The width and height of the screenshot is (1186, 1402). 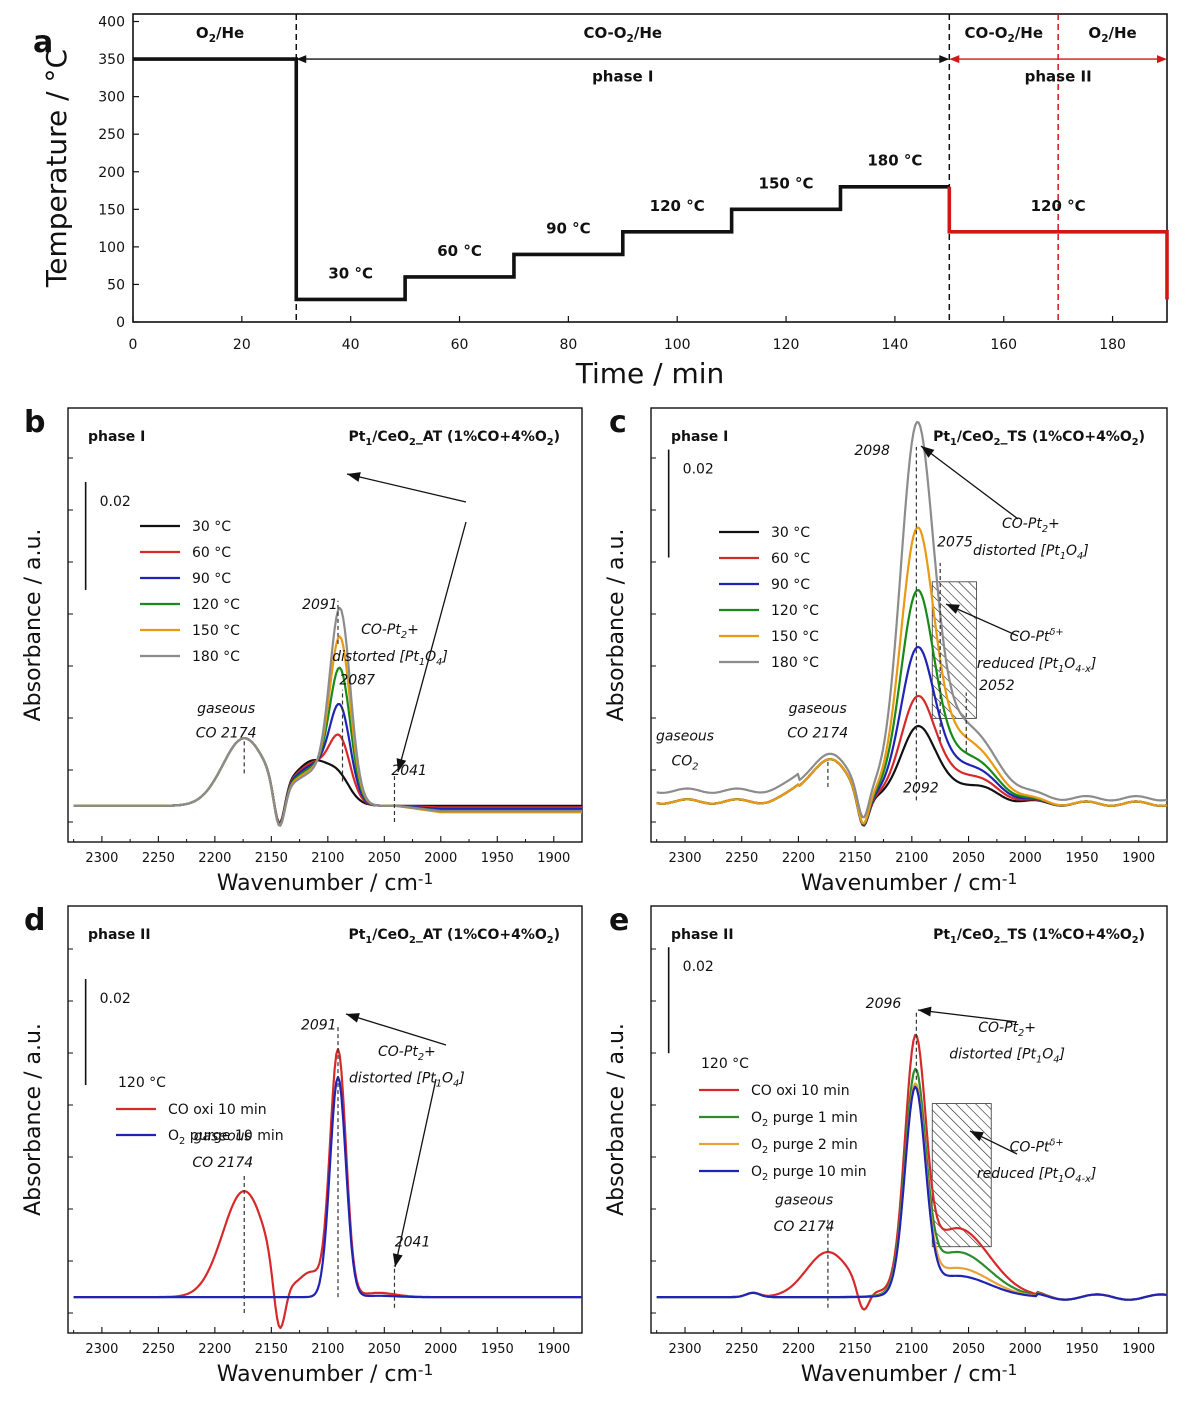 I want to click on e-xtick-label: 1900, so click(x=1138, y=1349).